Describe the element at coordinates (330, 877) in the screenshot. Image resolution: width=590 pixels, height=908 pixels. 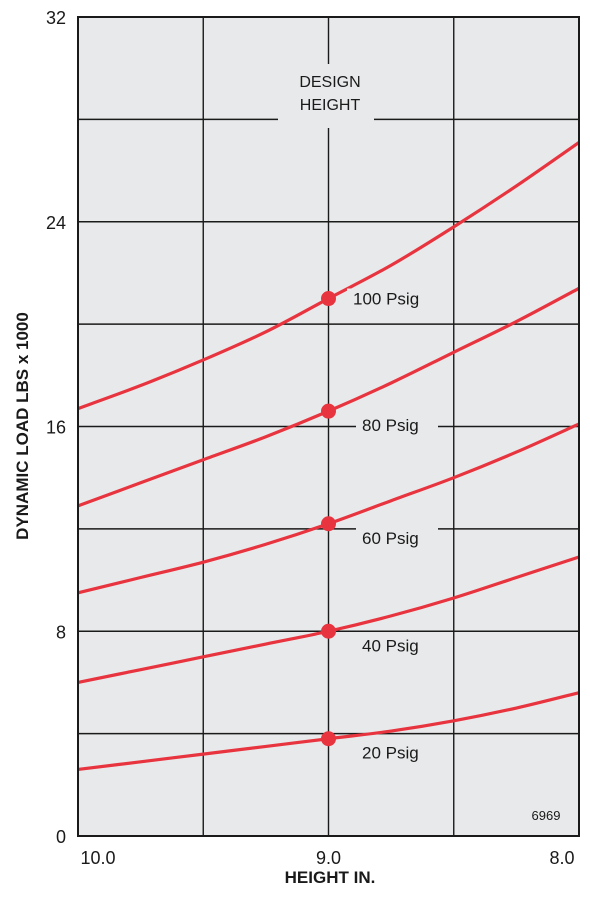
I see `x-axis-title: HEIGHT IN.` at that location.